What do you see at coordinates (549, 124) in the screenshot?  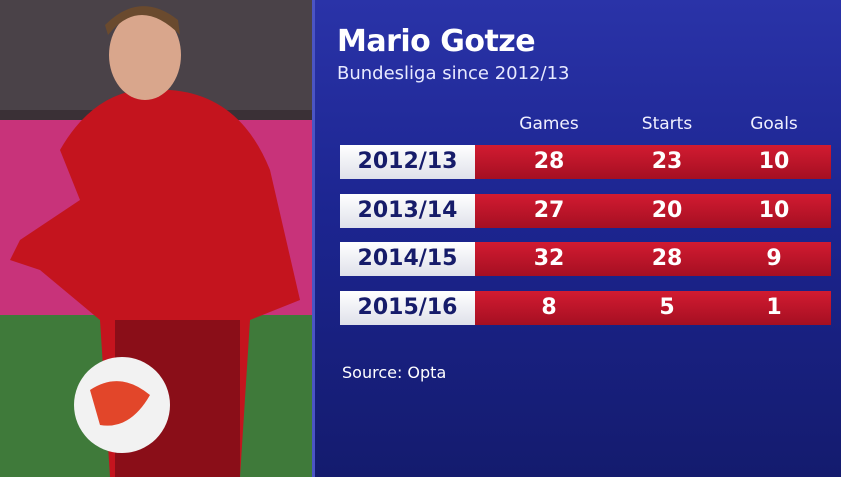 I see `column-header: Games` at bounding box center [549, 124].